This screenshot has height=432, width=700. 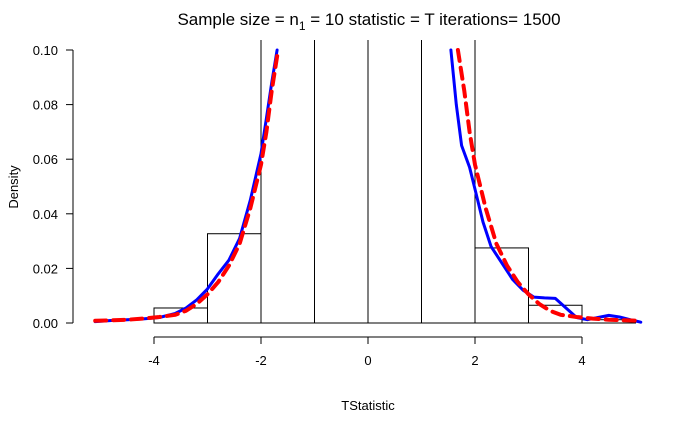 What do you see at coordinates (581, 360) in the screenshot?
I see `x-tick-label: 4` at bounding box center [581, 360].